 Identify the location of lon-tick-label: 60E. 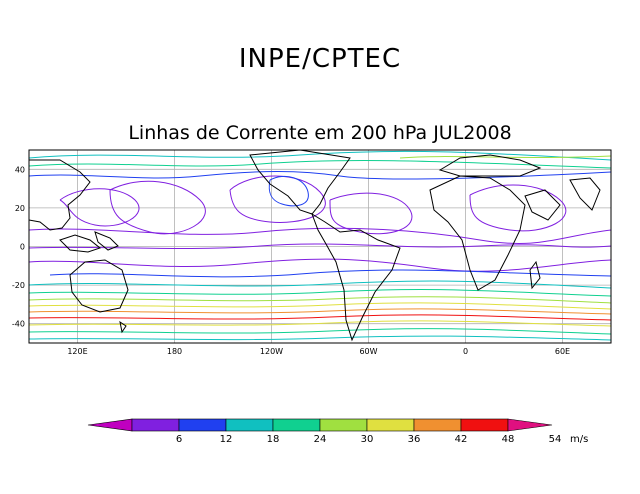
(562, 351).